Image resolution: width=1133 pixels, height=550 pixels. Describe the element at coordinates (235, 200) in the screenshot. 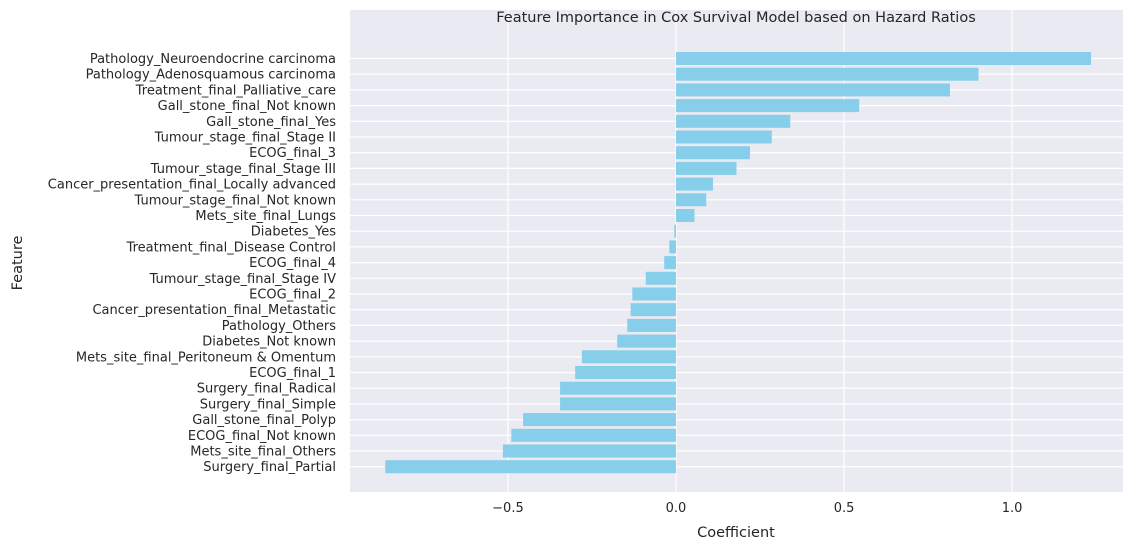

I see `y-tick-label: Tumour_stage_final_Not known` at that location.